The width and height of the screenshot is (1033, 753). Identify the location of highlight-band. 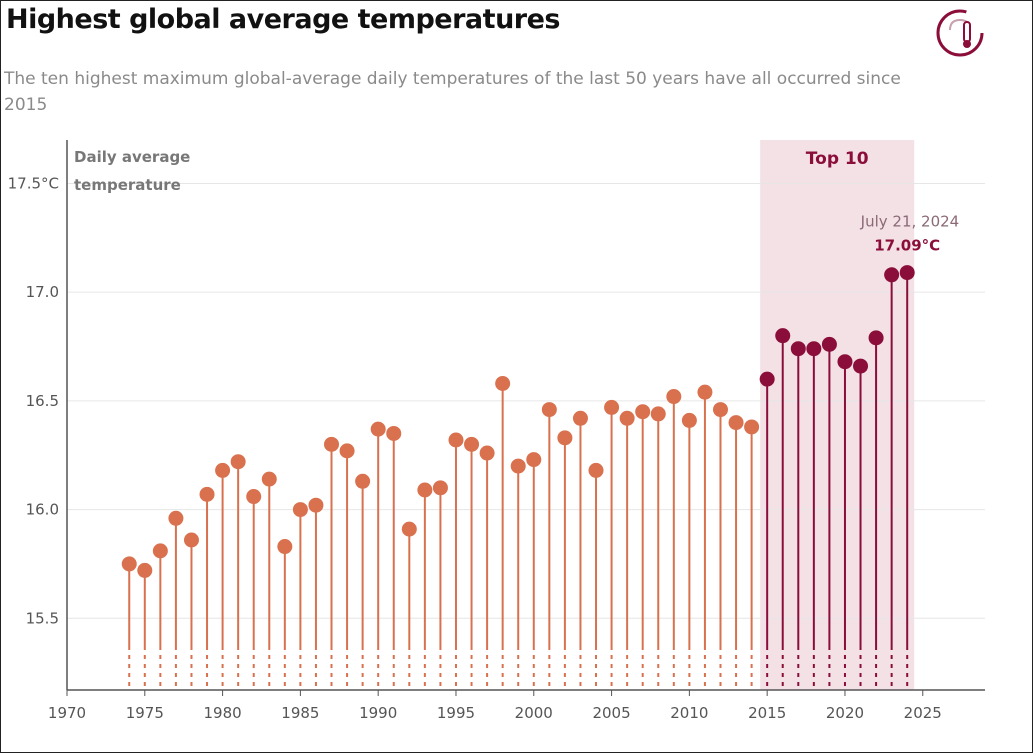
(837, 415).